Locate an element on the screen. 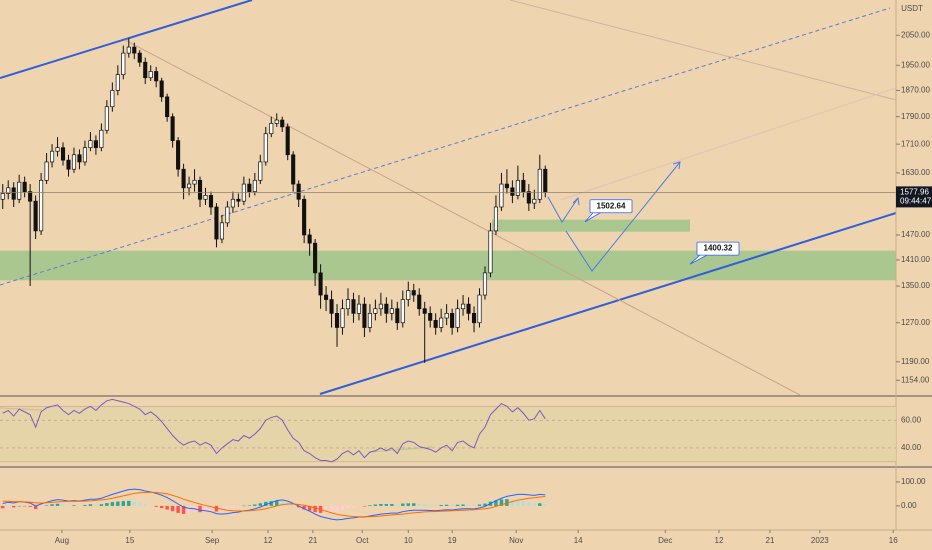 Image resolution: width=932 pixels, height=550 pixels. x-tick-label: 16 is located at coordinates (893, 540).